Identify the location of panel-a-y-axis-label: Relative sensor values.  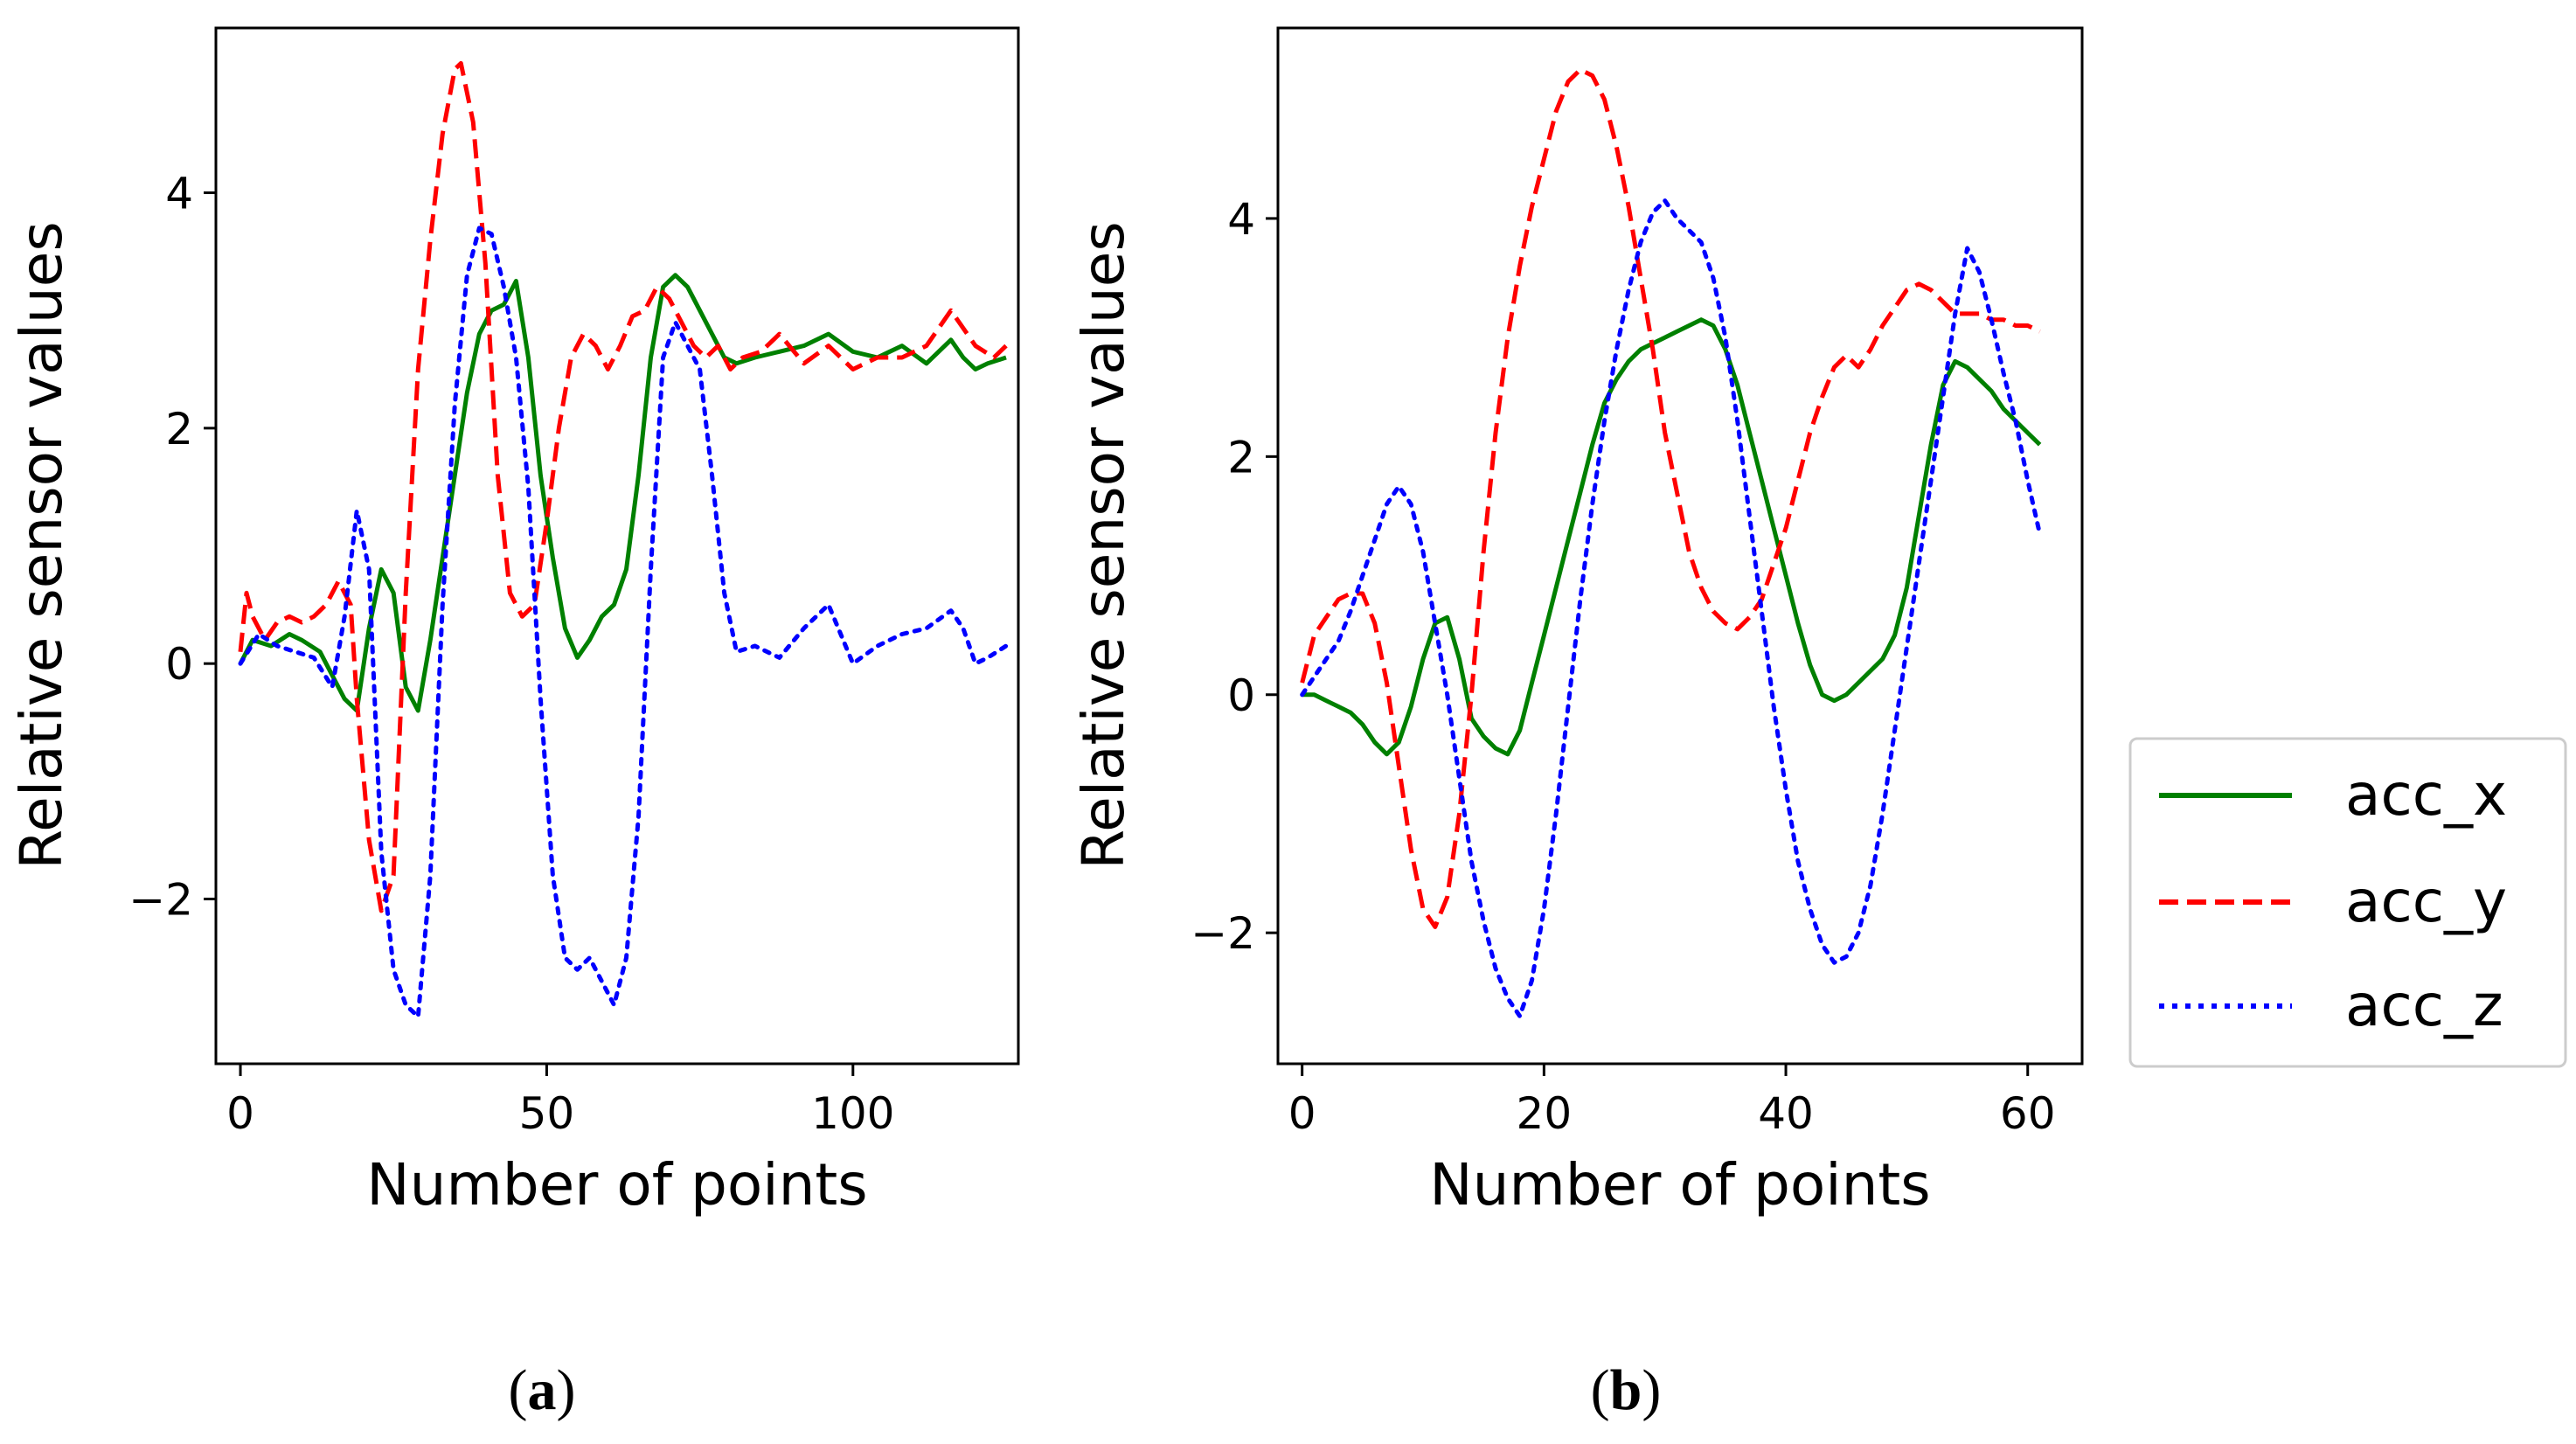
(42, 545).